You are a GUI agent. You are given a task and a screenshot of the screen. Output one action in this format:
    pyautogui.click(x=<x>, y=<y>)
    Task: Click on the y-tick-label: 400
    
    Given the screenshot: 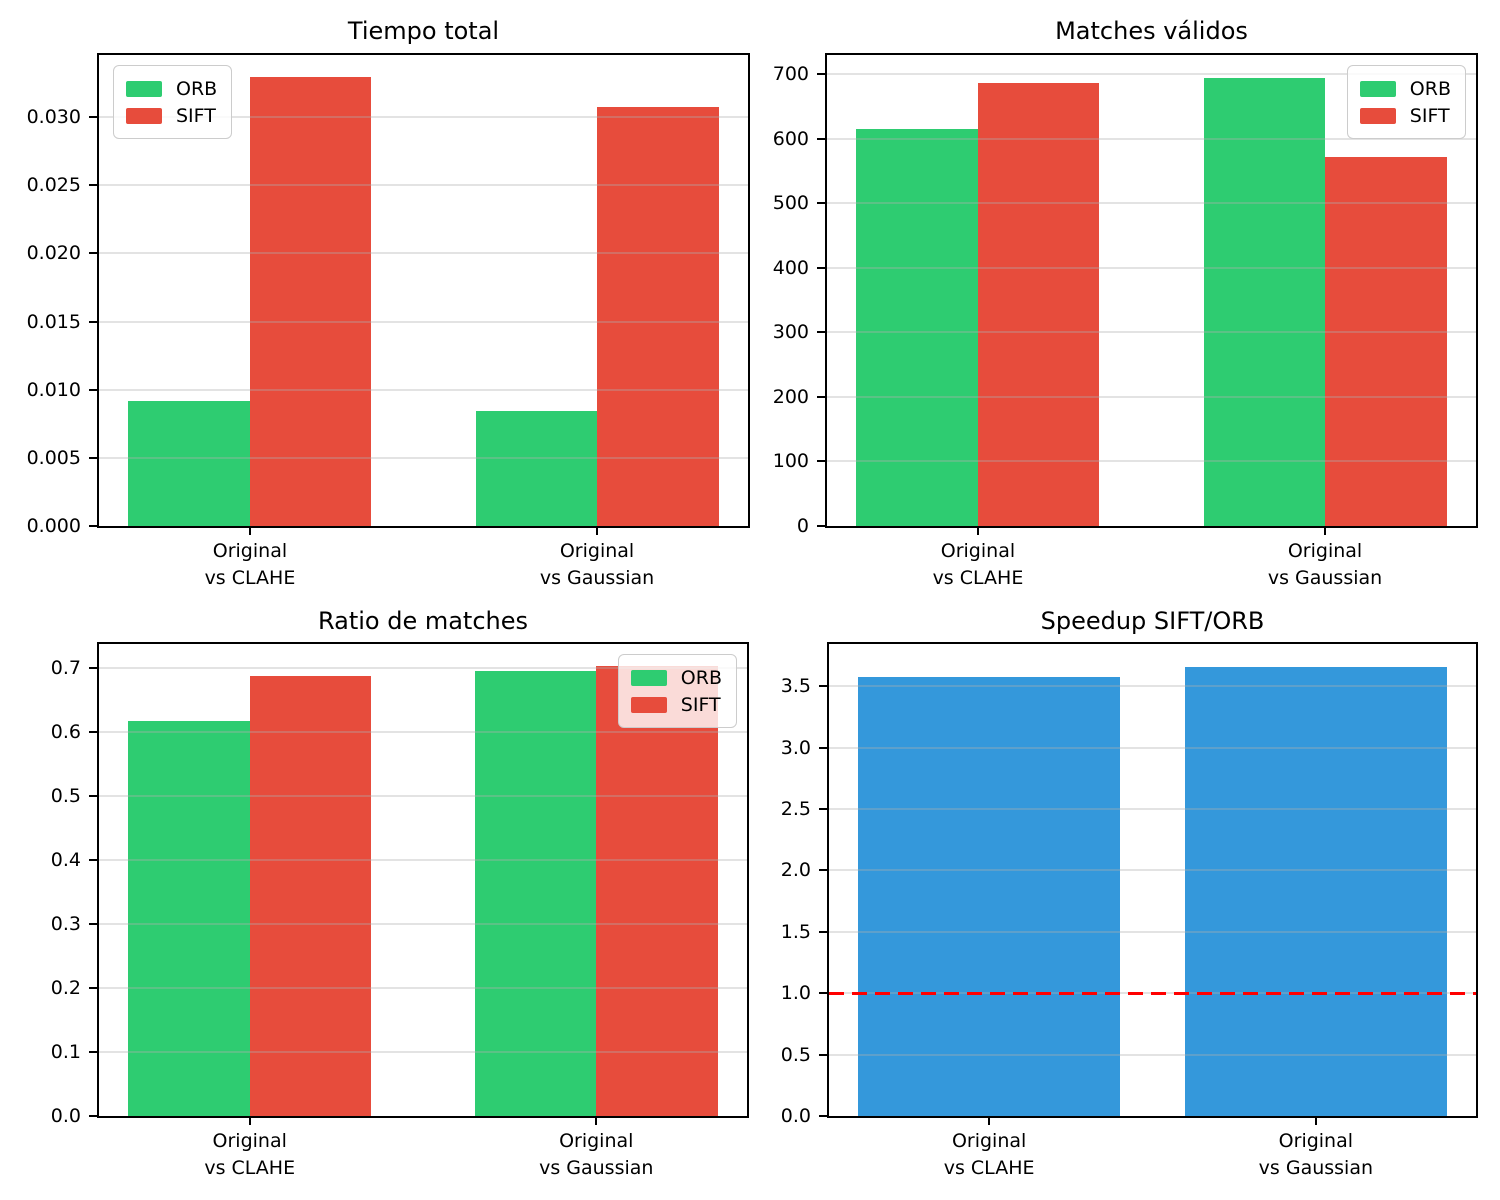 What is the action you would take?
    pyautogui.click(x=790, y=267)
    